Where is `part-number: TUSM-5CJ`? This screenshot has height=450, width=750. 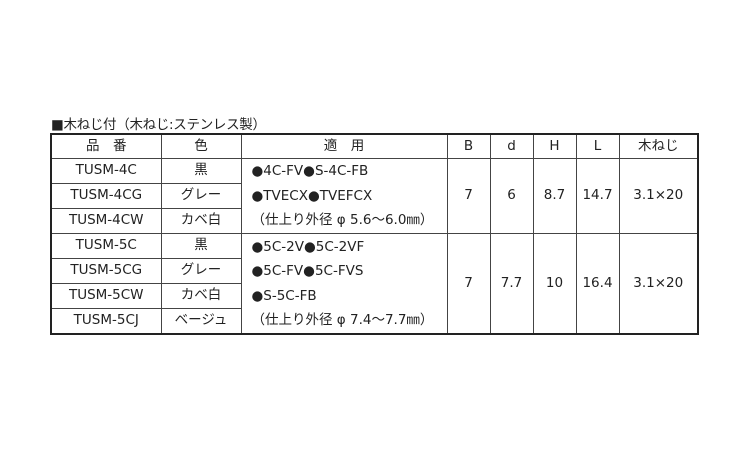
part-number: TUSM-5CJ is located at coordinates (106, 321).